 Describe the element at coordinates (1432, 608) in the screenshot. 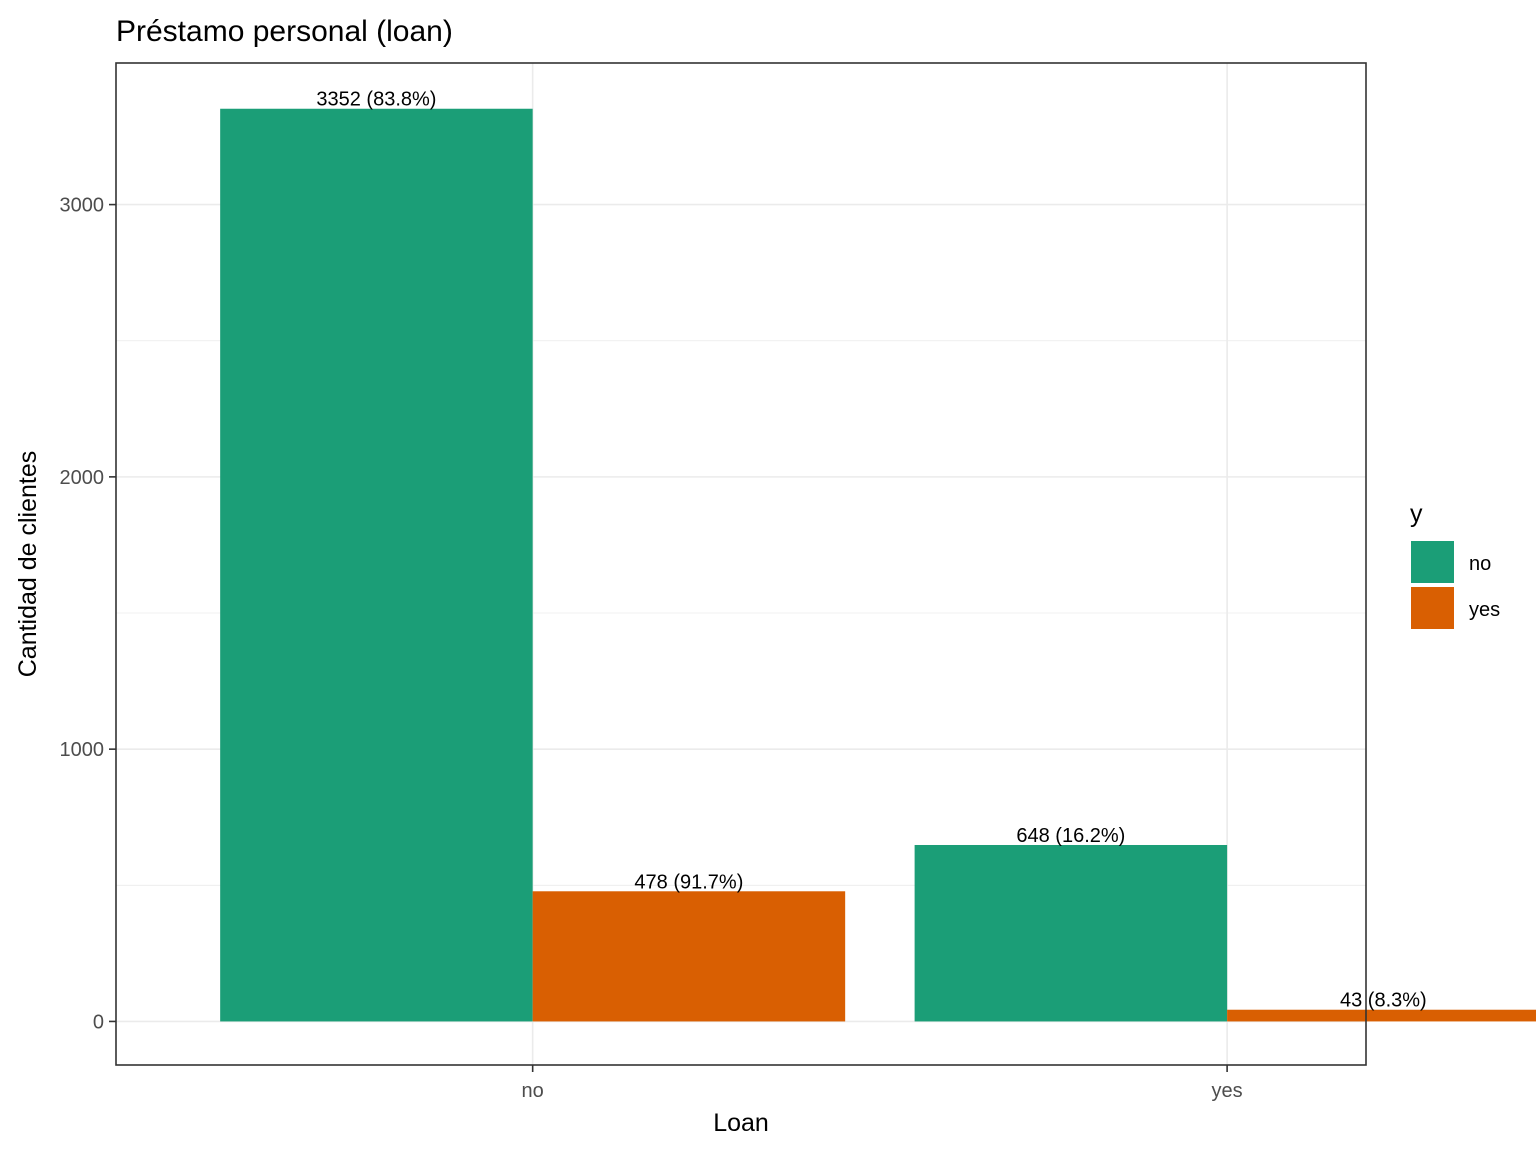

I see `legend-key-yes` at that location.